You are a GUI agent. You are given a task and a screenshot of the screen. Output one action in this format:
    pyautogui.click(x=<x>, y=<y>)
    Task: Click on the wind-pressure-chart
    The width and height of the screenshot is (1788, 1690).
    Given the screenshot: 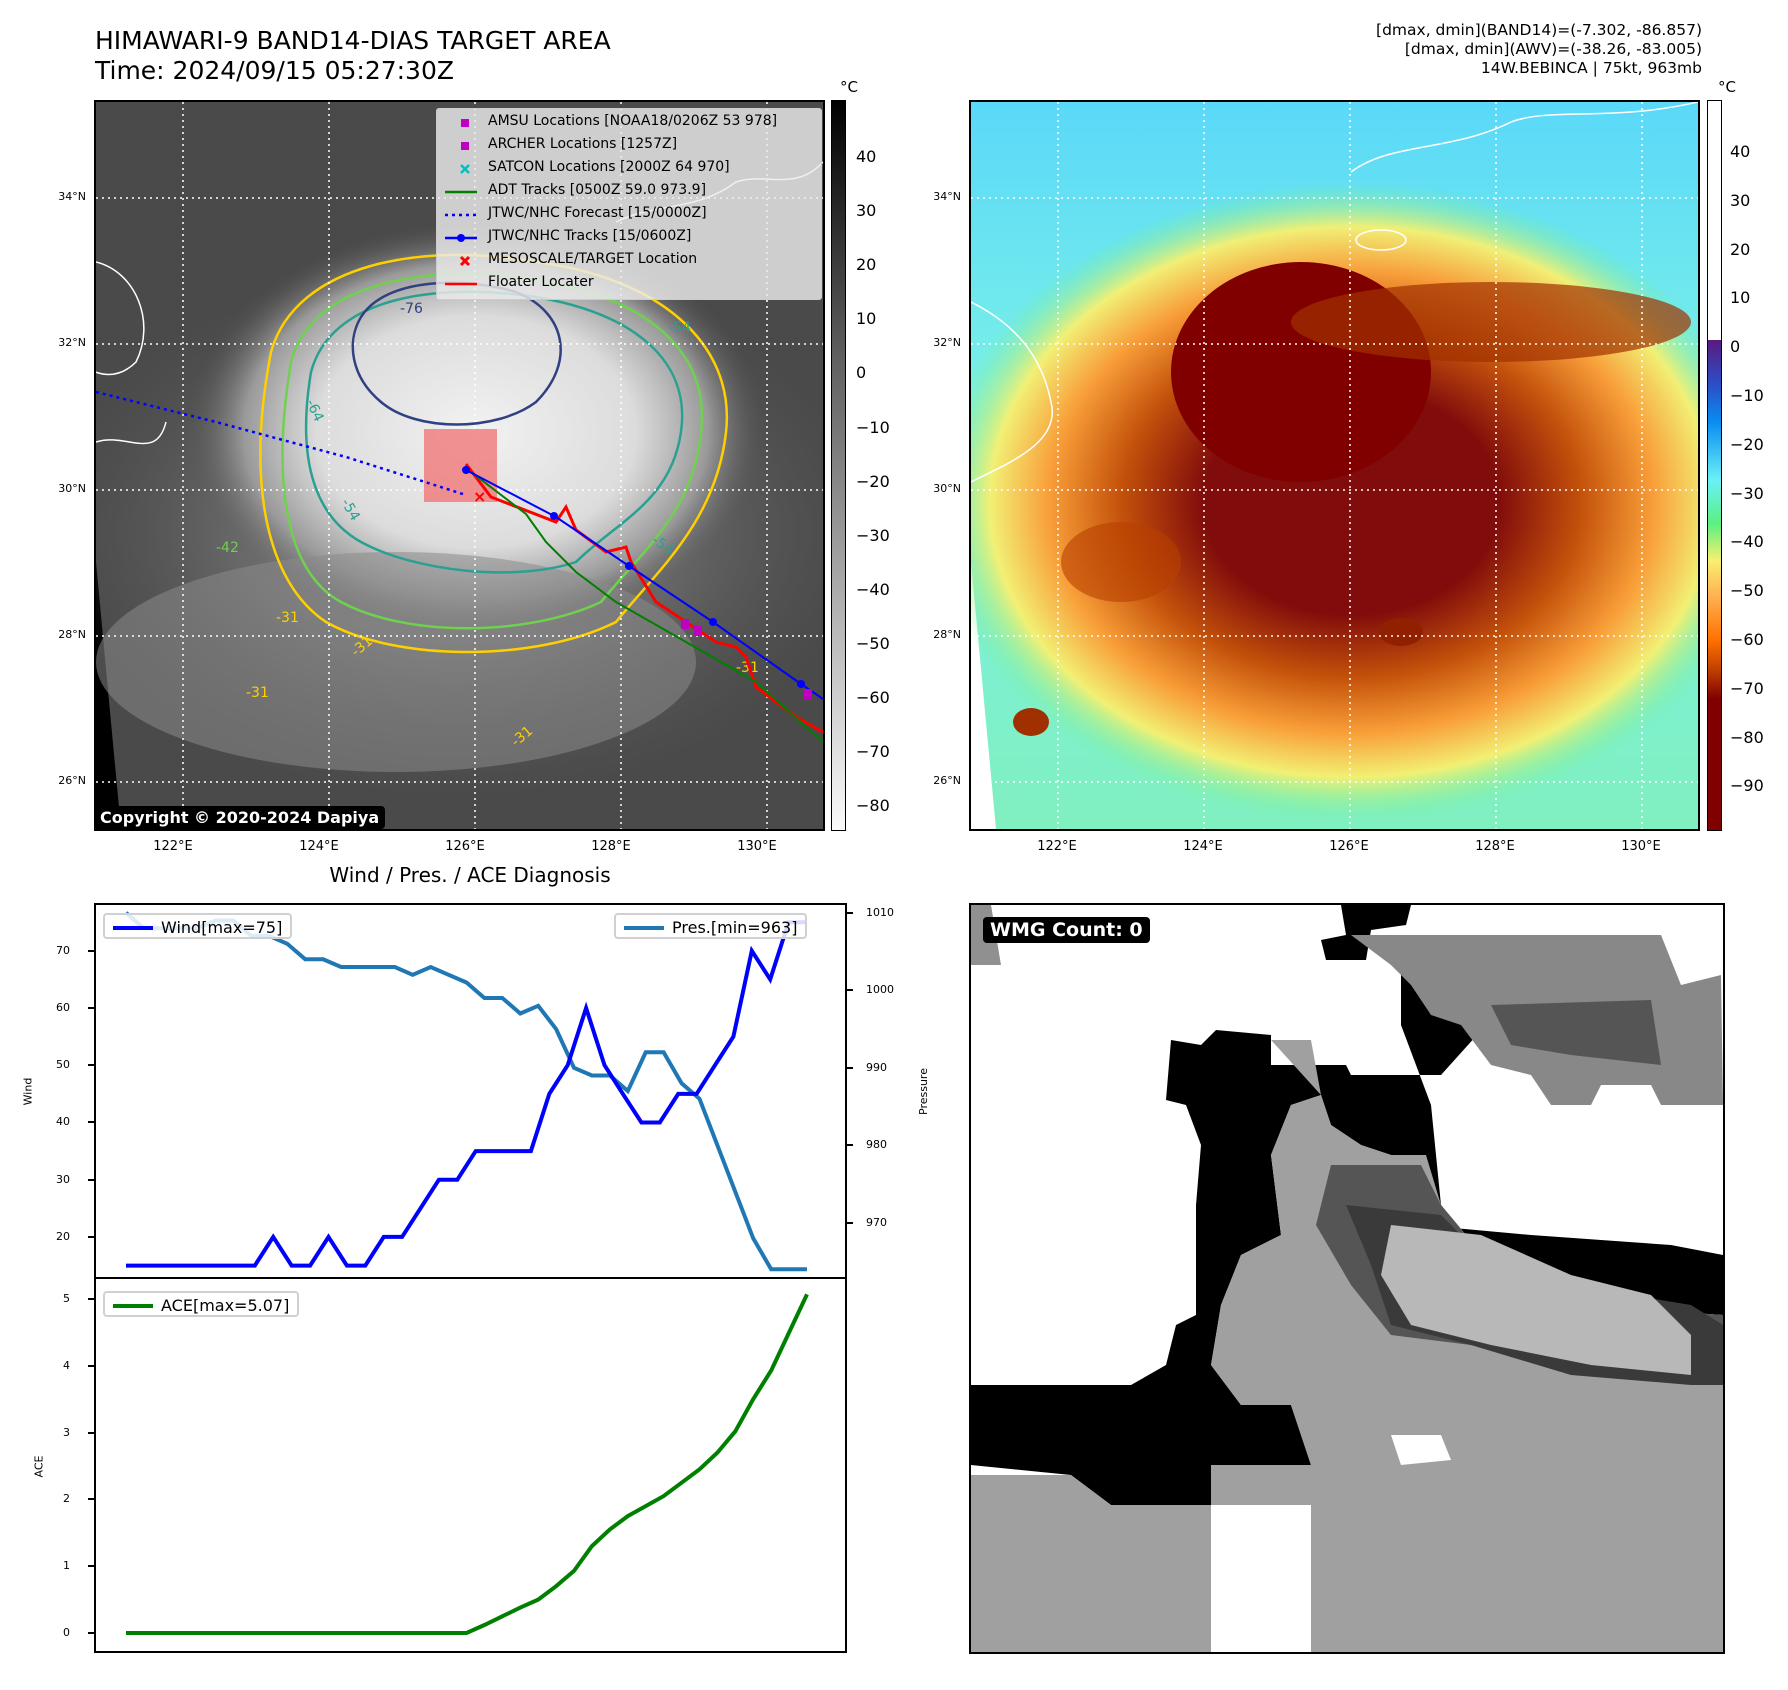 What is the action you would take?
    pyautogui.click(x=470, y=1091)
    